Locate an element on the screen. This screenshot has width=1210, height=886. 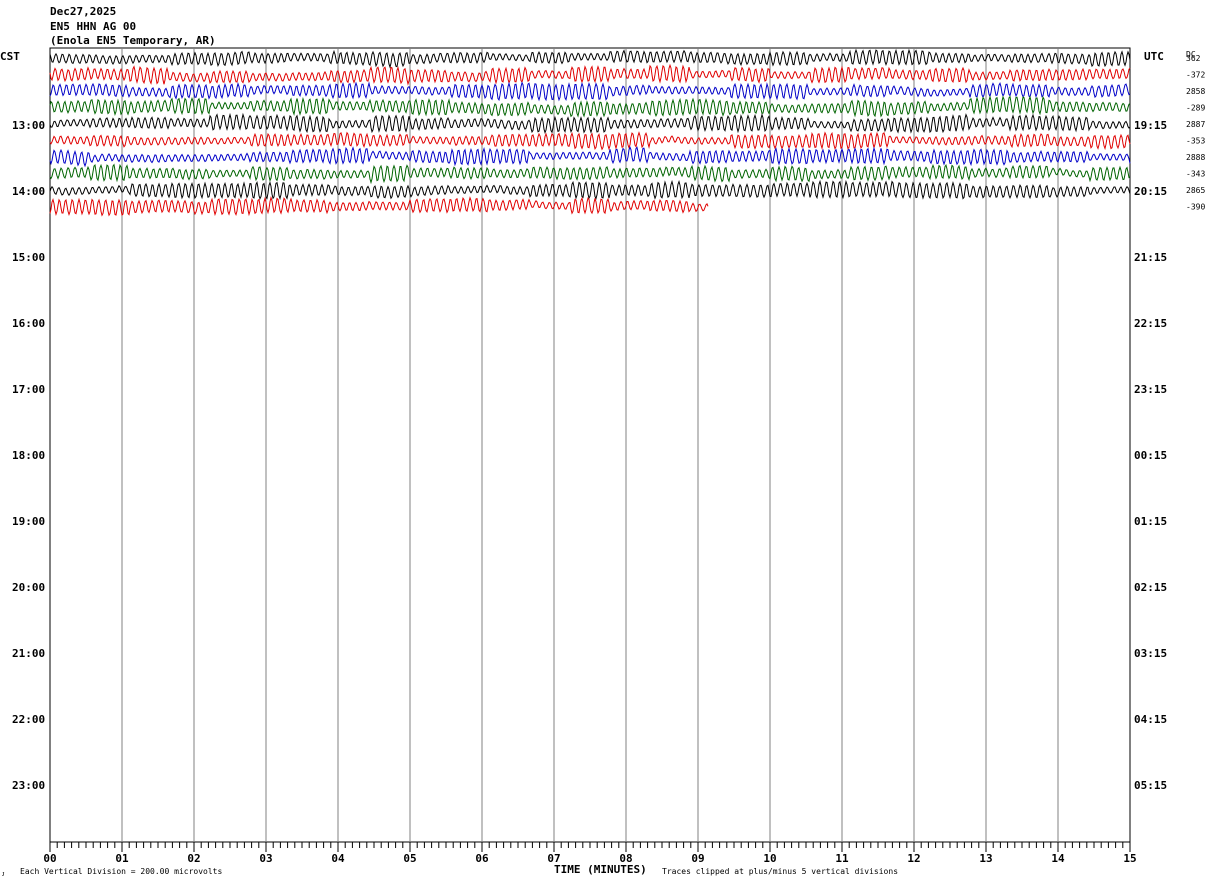
dc-offset-label: -353 is located at coordinates (1195, 141).